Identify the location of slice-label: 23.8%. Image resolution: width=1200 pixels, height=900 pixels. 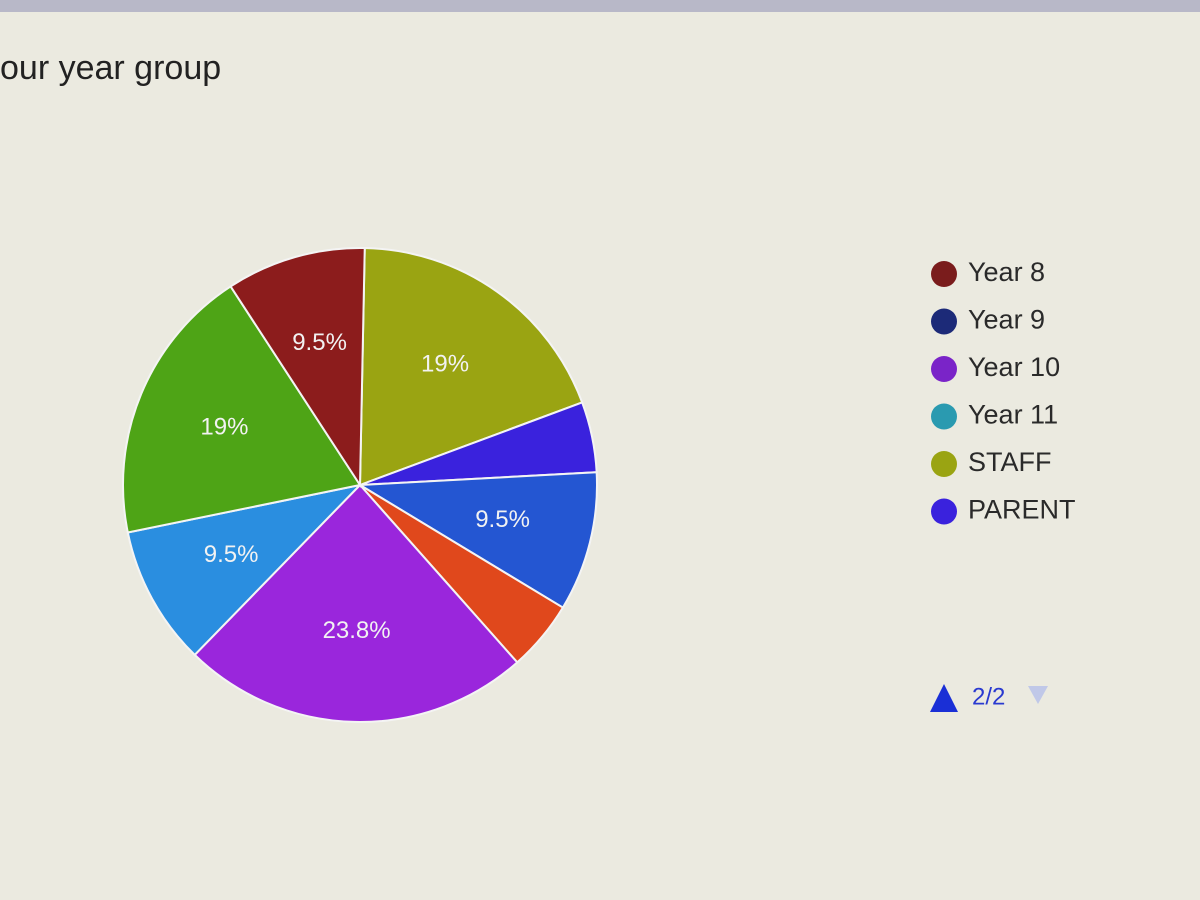
(357, 630).